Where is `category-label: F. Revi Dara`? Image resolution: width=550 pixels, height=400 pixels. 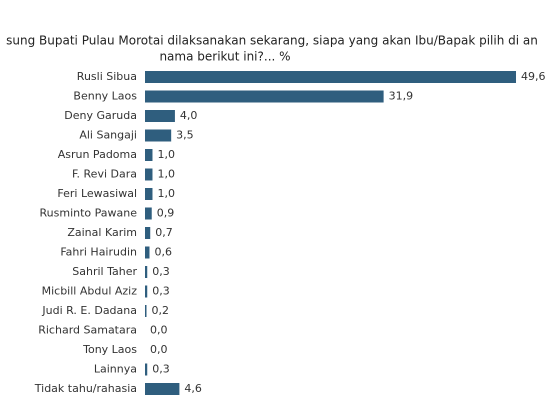
category-label: F. Revi Dara is located at coordinates (104, 174).